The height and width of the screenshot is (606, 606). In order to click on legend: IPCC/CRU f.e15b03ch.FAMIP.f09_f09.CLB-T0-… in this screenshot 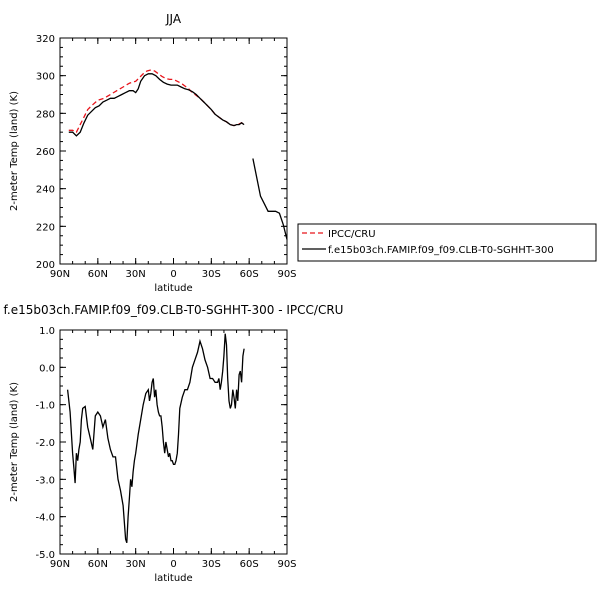, I will do `click(447, 242)`.